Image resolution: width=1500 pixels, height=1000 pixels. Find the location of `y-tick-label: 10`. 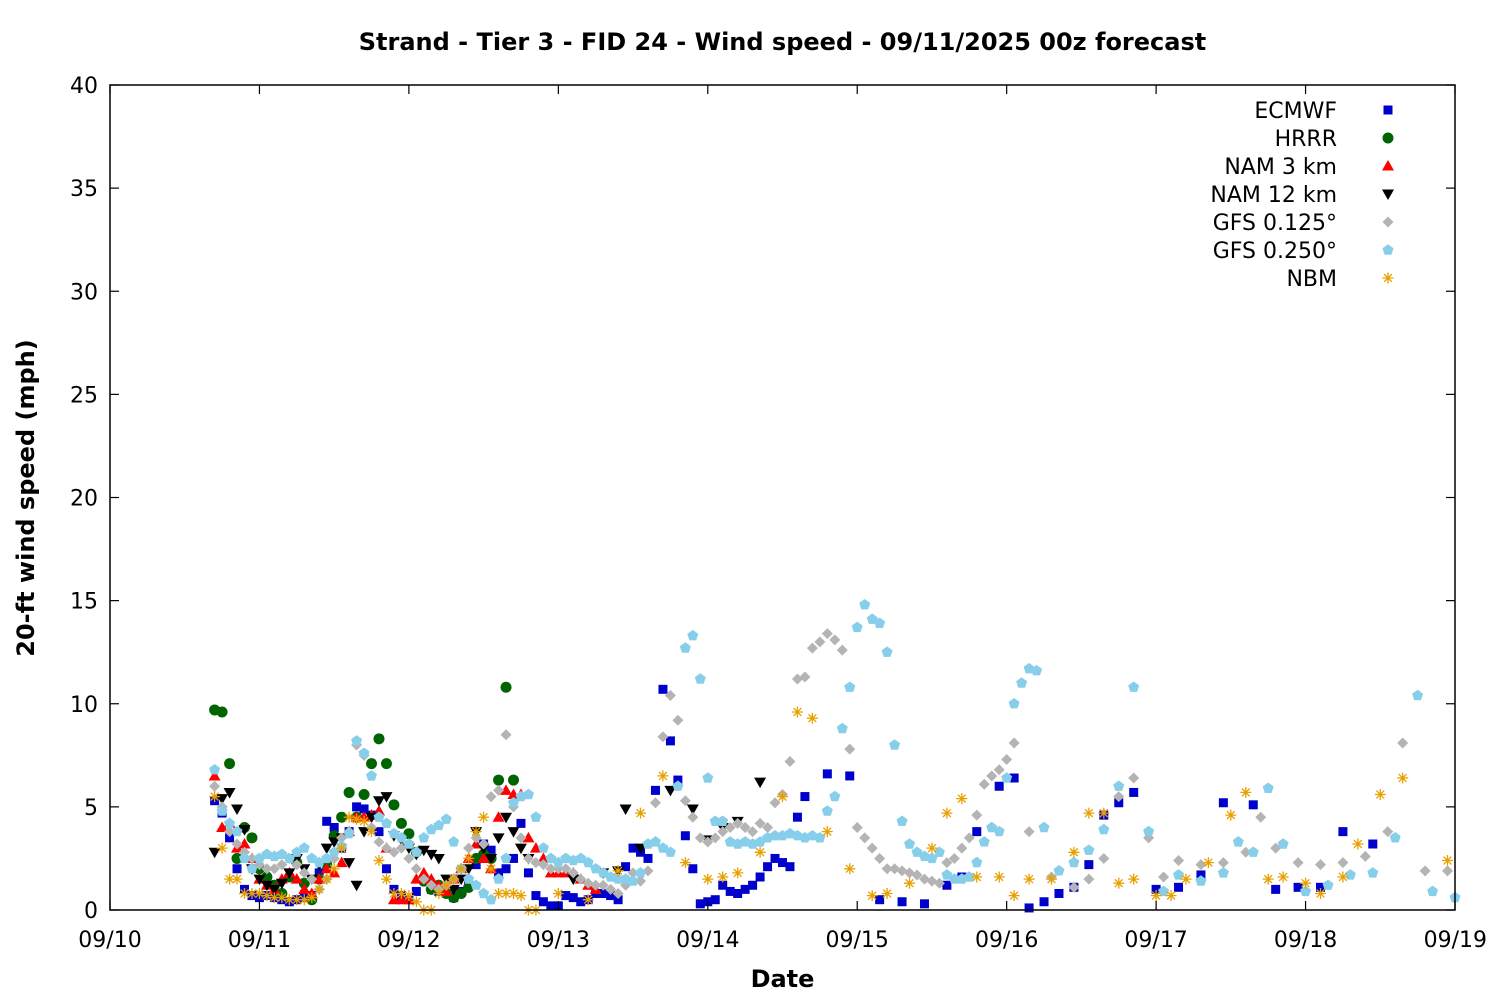

y-tick-label: 10 is located at coordinates (84, 705).